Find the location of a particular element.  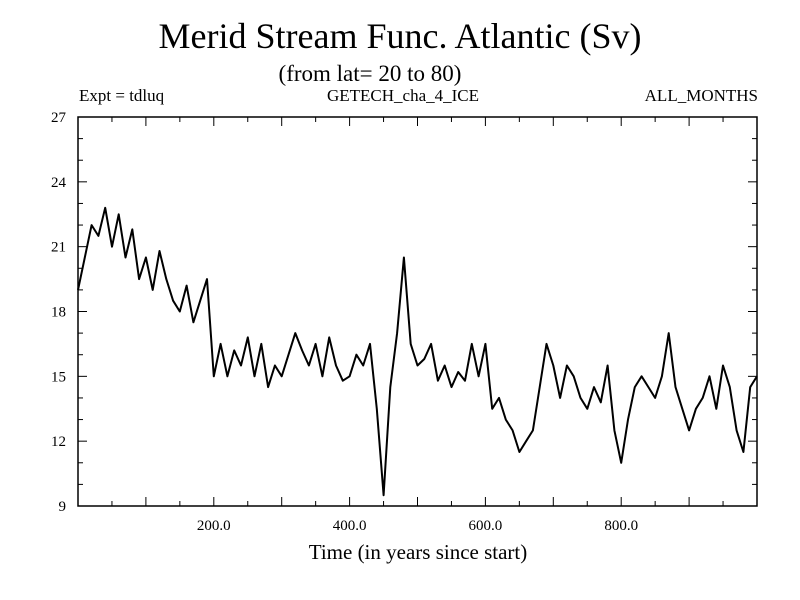

x-tick-label: 400.0 is located at coordinates (350, 526).